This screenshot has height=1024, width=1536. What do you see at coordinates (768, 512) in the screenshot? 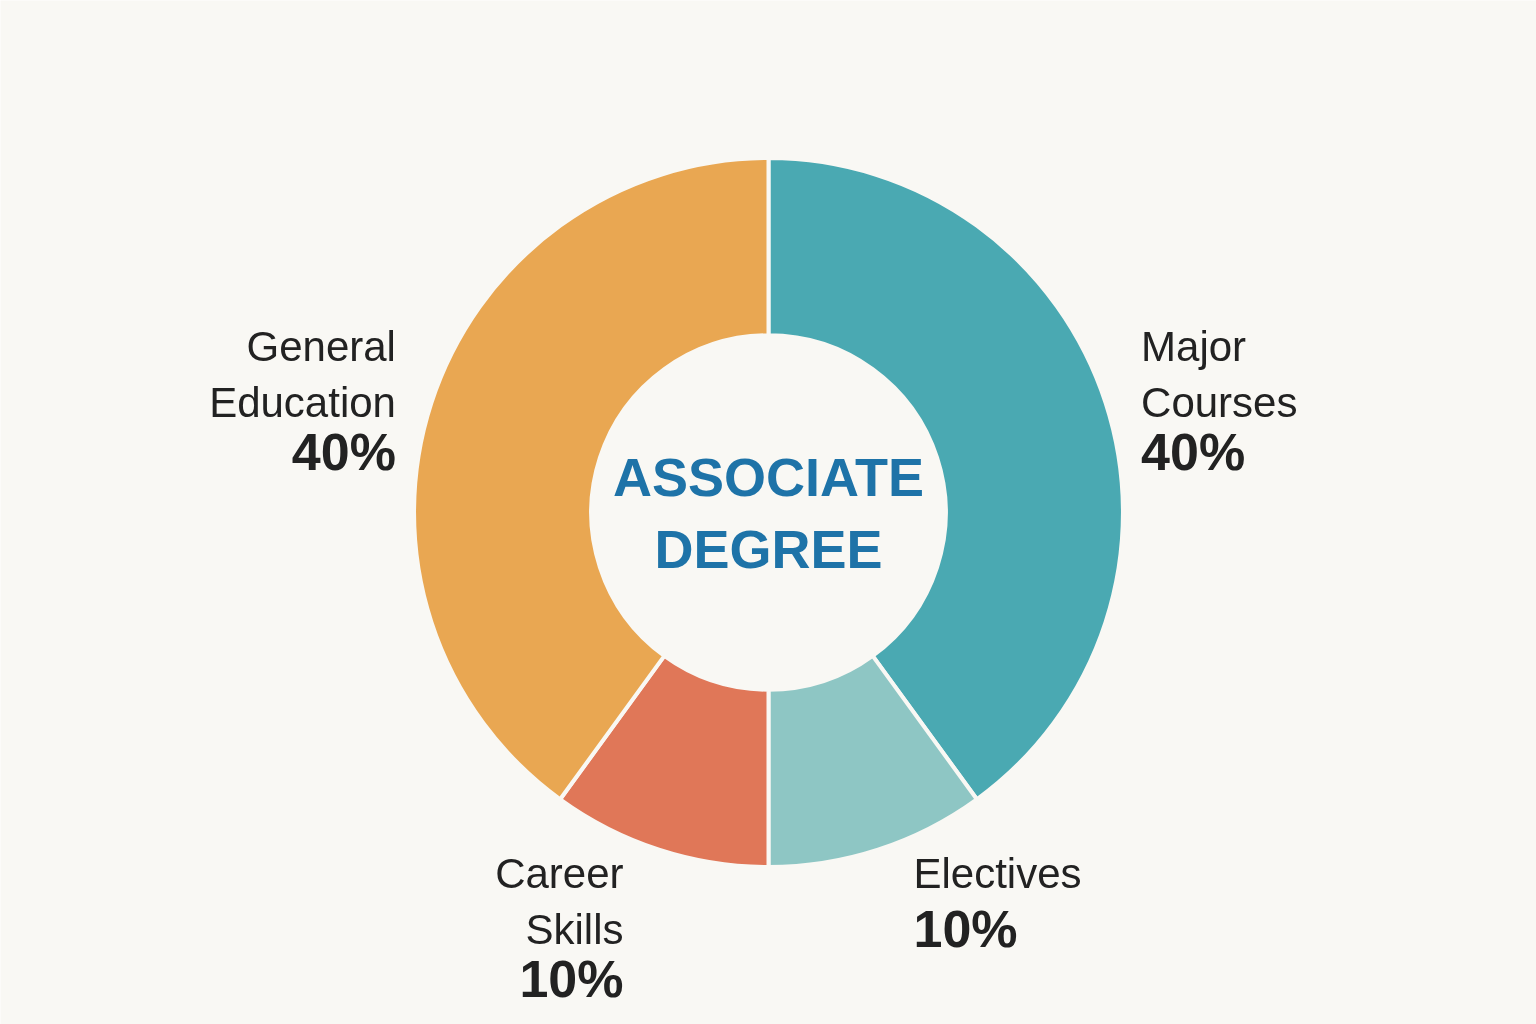
I see `text: ASSOCIATE DEGREE` at bounding box center [768, 512].